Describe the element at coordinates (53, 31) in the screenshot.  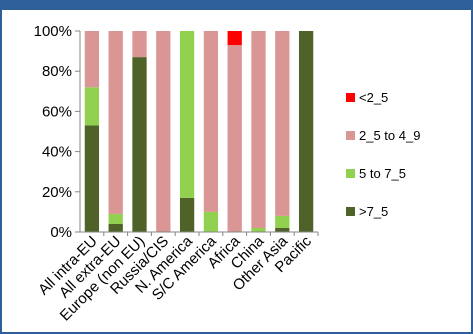
I see `y-tick-label: 100%` at that location.